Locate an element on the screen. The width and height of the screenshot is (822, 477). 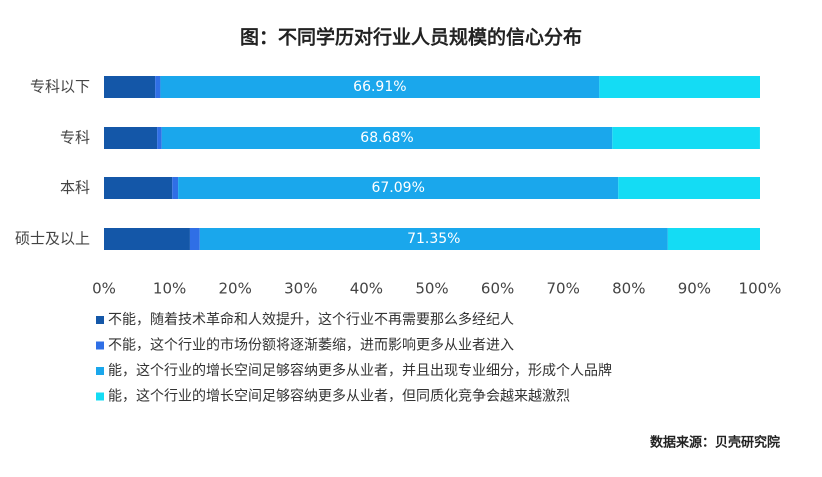
value-label: 67.09% is located at coordinates (397, 188).